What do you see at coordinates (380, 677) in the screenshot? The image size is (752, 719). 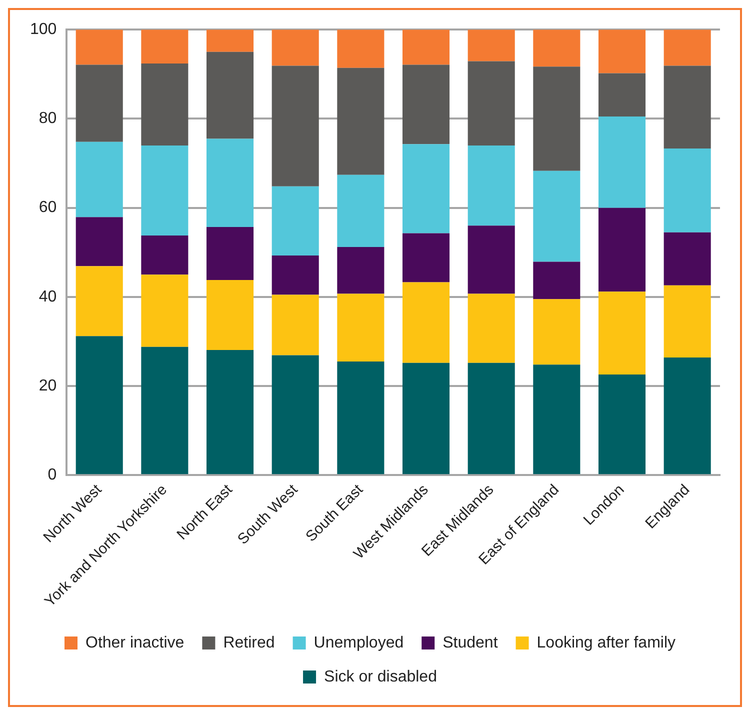 I see `legend-label: Sick or disabled` at bounding box center [380, 677].